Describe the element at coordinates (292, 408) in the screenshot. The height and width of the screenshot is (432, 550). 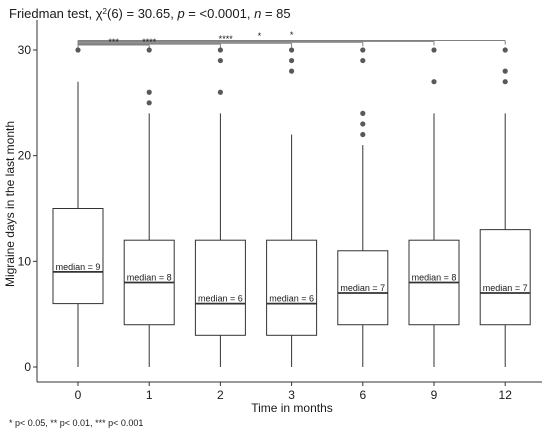
I see `x-axis-label: Time in months` at that location.